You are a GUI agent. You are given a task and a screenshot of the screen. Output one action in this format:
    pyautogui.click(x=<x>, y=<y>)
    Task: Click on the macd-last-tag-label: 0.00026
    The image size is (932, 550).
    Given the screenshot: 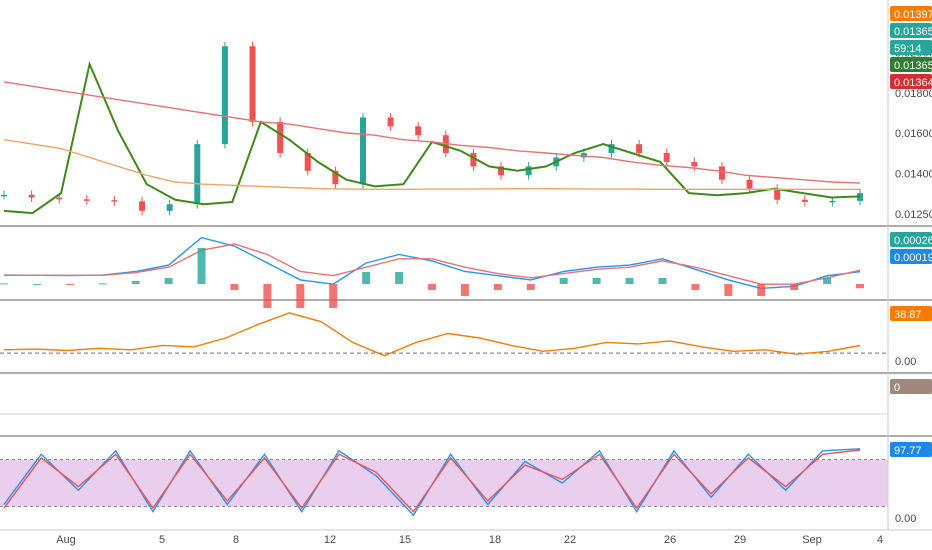 What is the action you would take?
    pyautogui.click(x=913, y=241)
    